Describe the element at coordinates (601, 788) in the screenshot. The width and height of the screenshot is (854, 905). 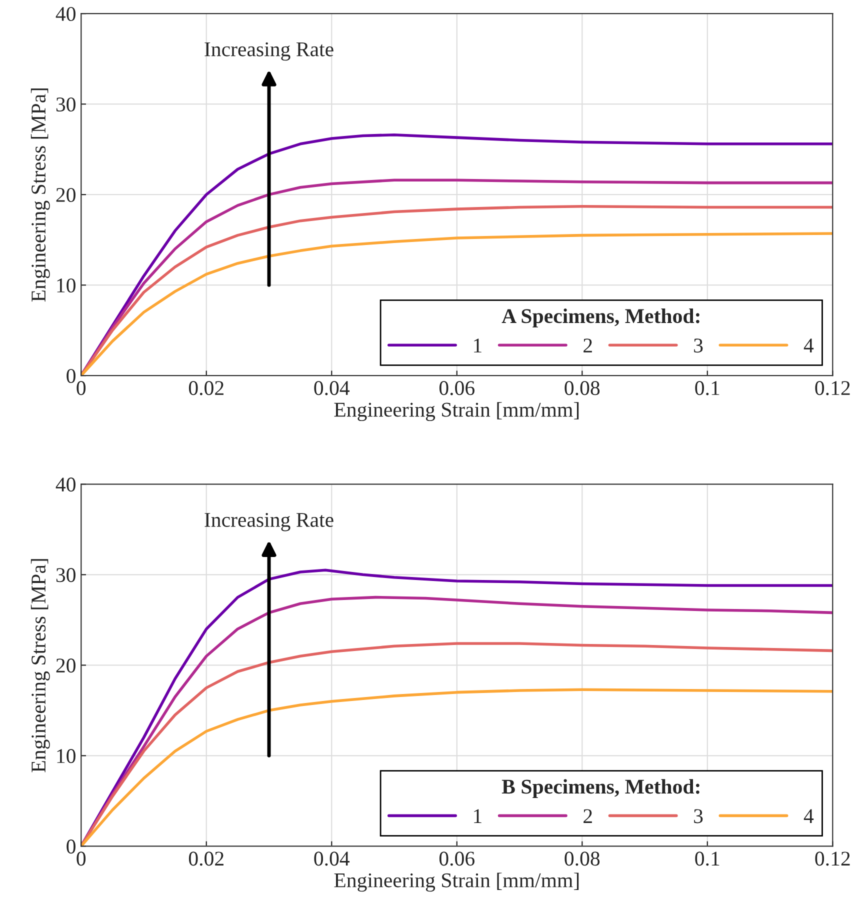
I see `legend-title: B Specimens, Method:` at that location.